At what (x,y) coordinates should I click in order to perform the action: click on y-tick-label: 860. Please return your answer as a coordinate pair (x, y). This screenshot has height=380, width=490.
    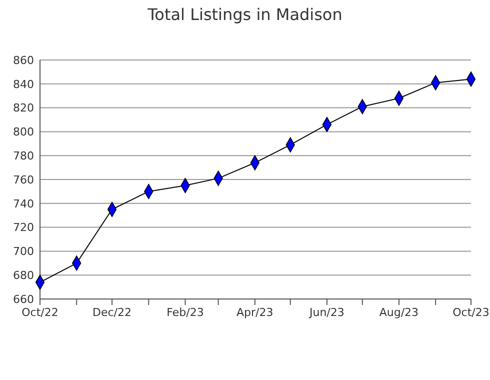
    Looking at the image, I should click on (23, 60).